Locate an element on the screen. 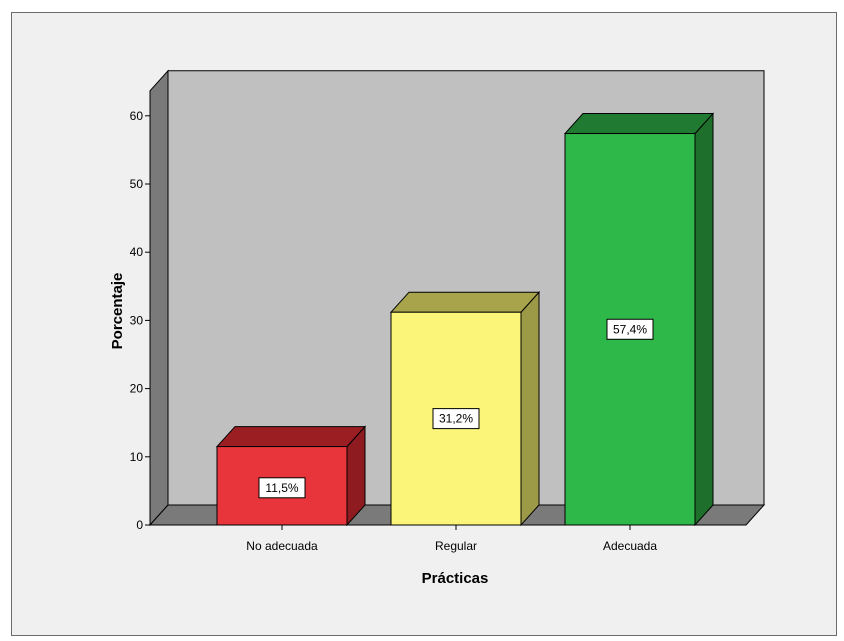  y-tick-label: 50 is located at coordinates (137, 184).